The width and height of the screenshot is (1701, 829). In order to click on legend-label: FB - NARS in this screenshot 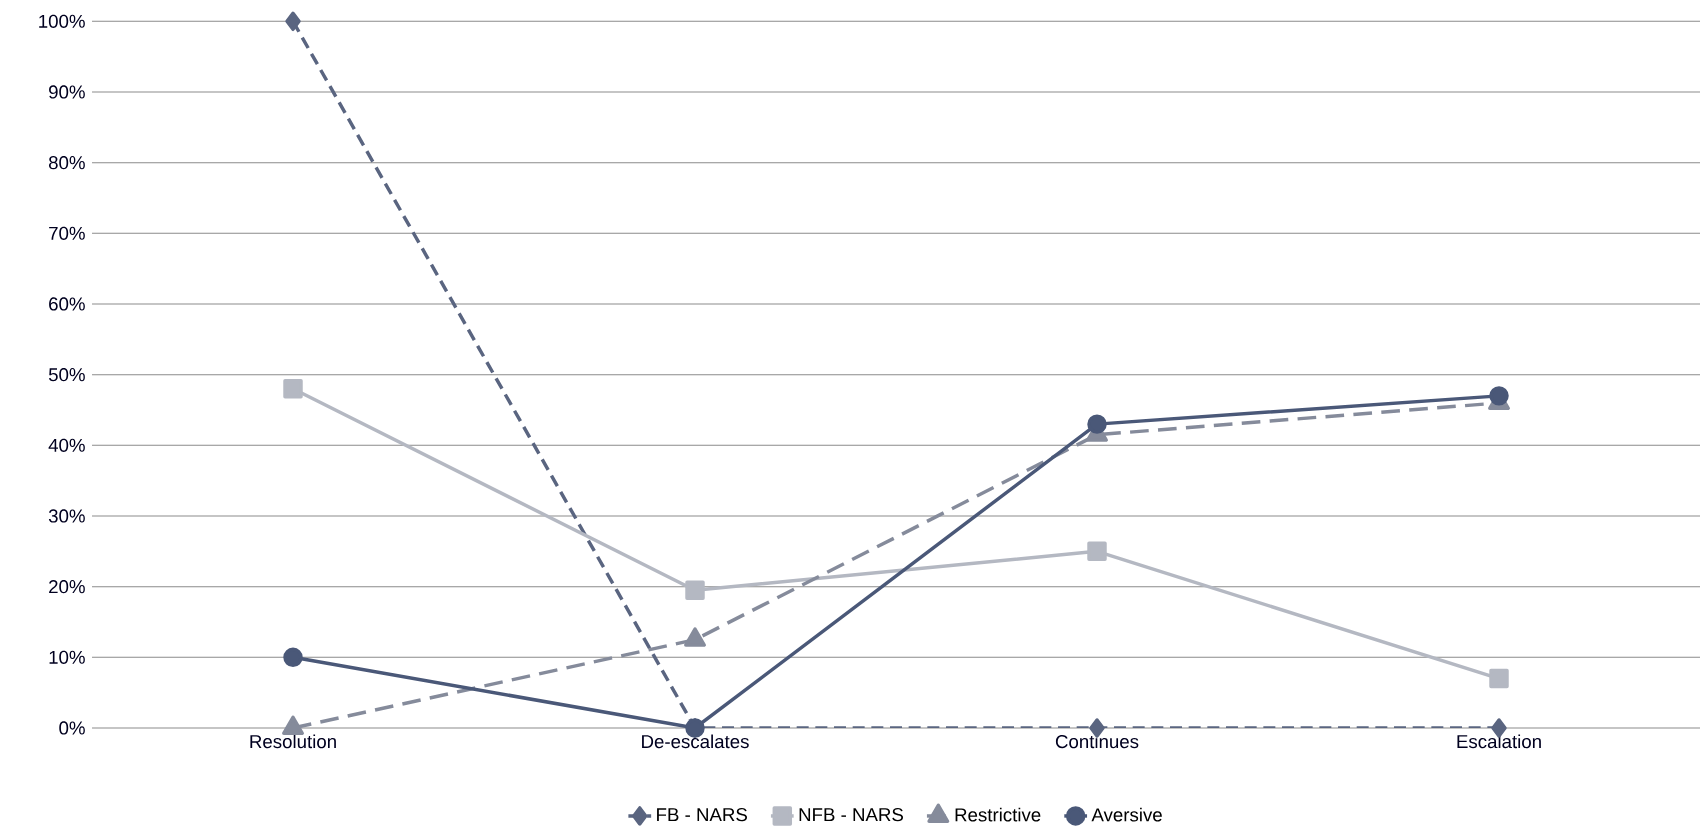, I will do `click(702, 814)`.